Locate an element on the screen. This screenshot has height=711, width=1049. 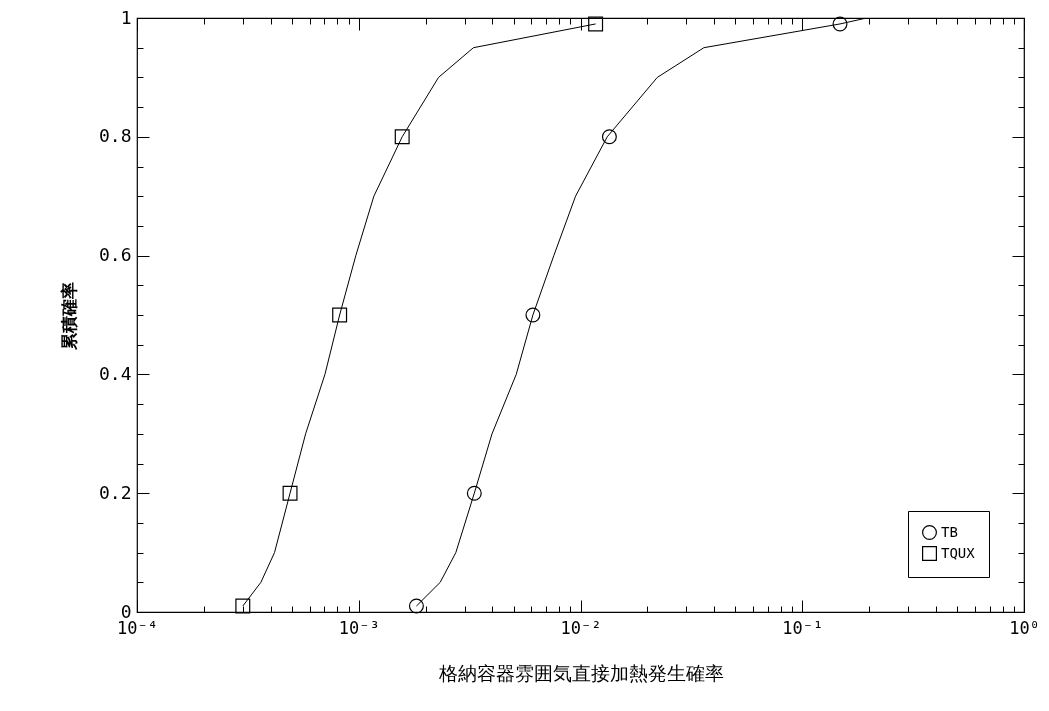
x-tick-label: 10⁻¹ is located at coordinates (803, 627).